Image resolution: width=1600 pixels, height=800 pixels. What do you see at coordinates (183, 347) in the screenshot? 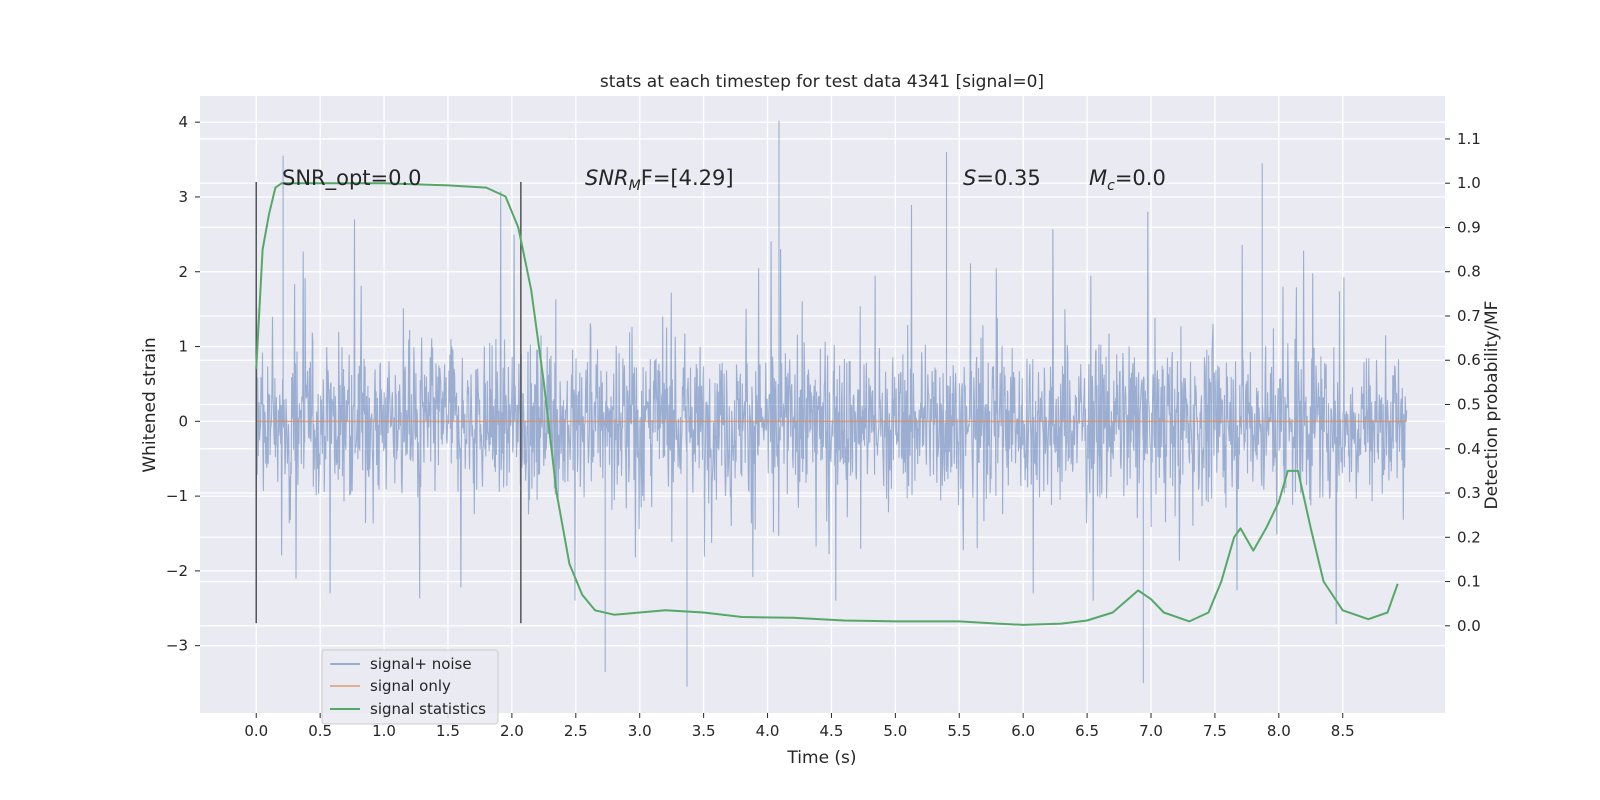
I see `y-tick-label-4: 1` at bounding box center [183, 347].